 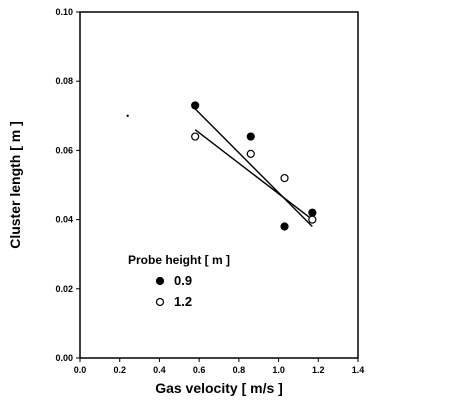 I want to click on x-tick-label: 1.2, so click(x=318, y=370).